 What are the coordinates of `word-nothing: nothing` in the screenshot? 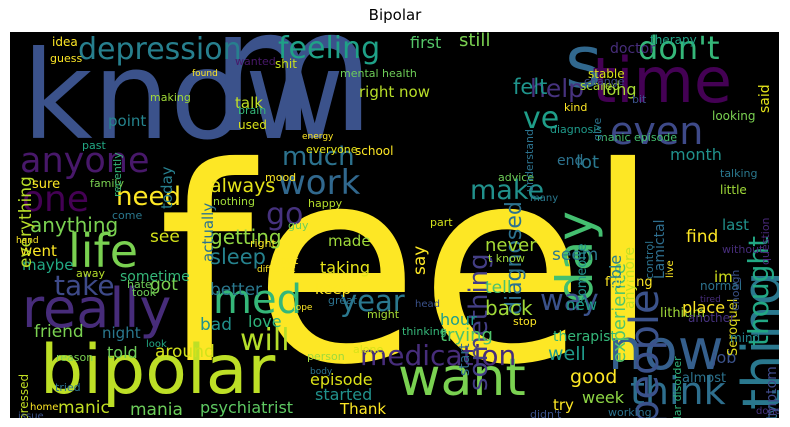 It's located at (234, 201).